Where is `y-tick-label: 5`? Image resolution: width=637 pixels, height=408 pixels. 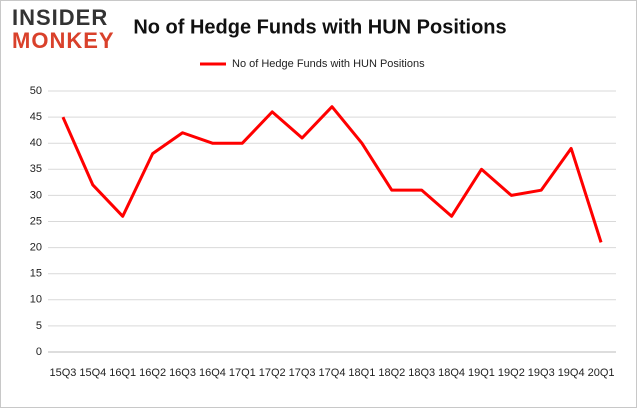 y-tick-label: 5 is located at coordinates (39, 326).